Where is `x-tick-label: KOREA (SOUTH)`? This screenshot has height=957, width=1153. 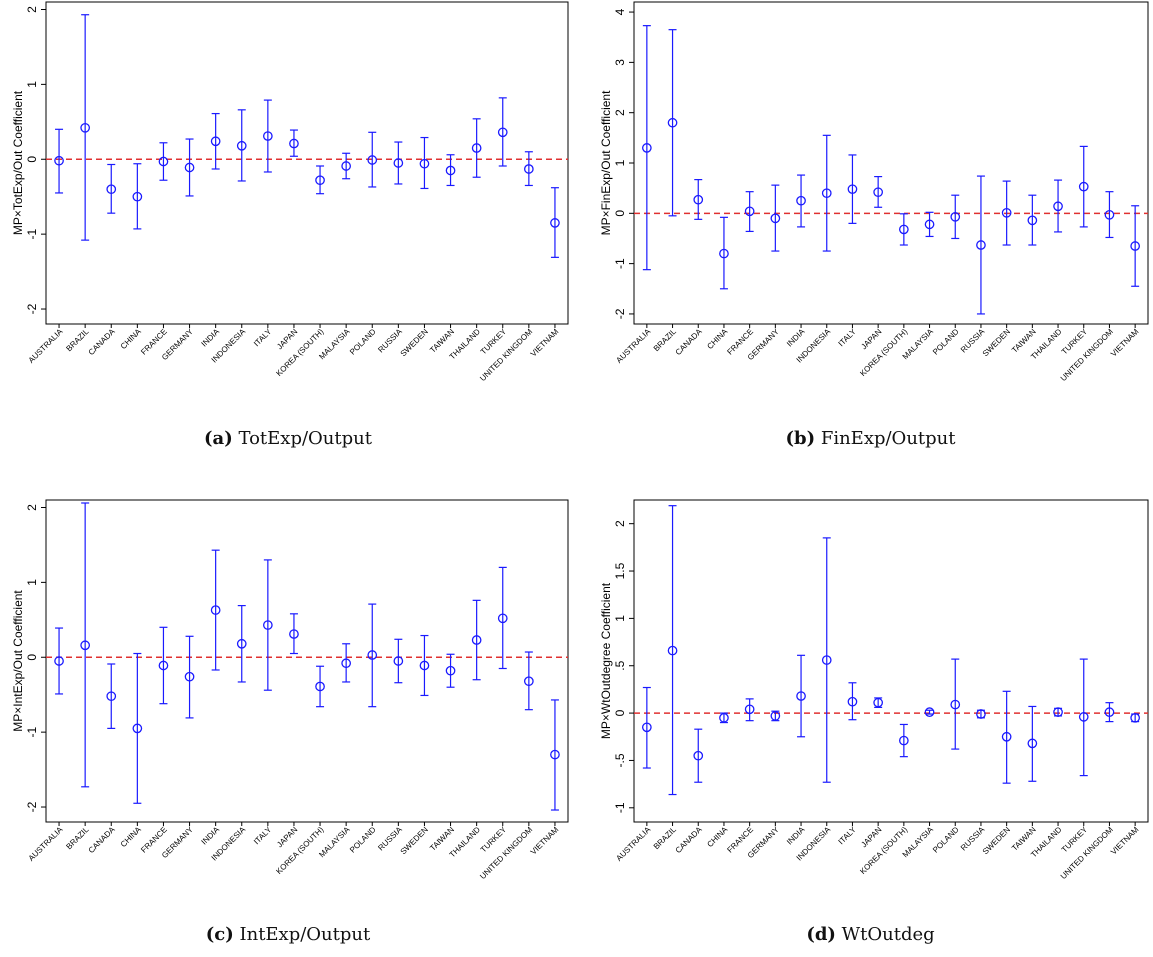 x-tick-label: KOREA (SOUTH) is located at coordinates (883, 352).